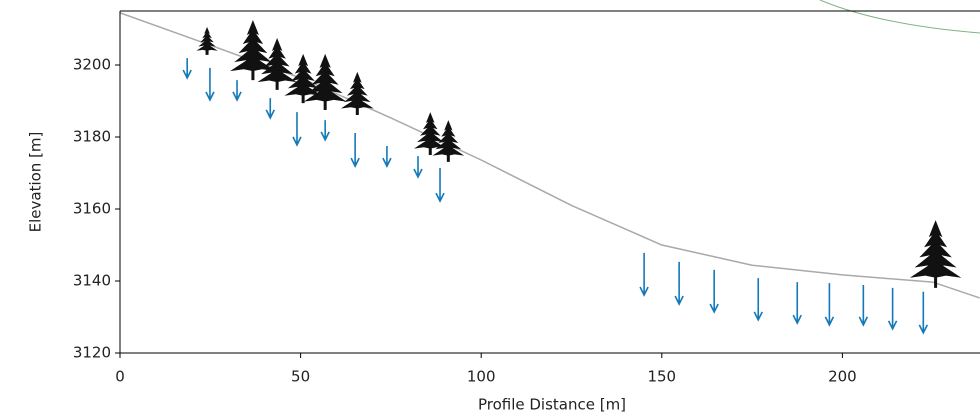 Image resolution: width=980 pixels, height=415 pixels. I want to click on y-axis-label: Elevation [m], so click(36, 182).